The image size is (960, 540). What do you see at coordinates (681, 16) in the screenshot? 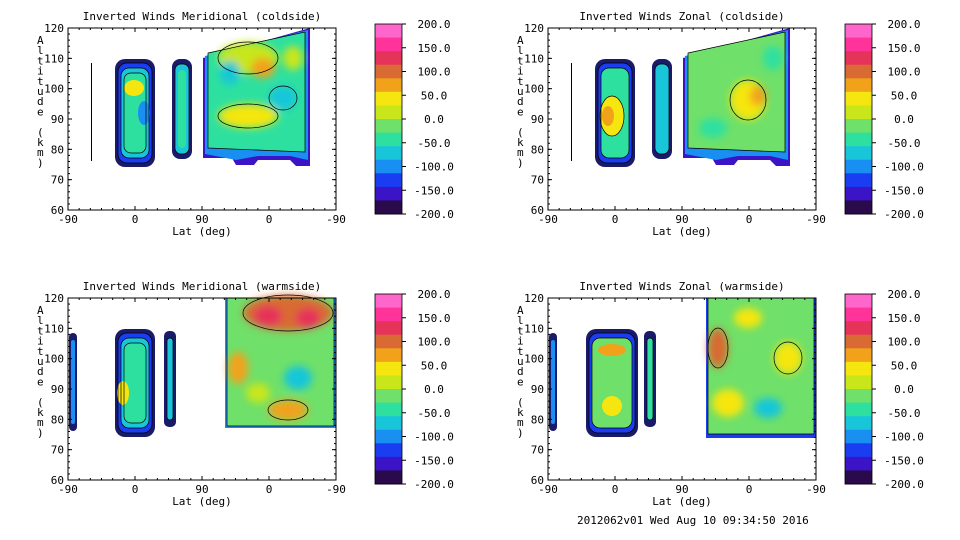
I see `panel-title: Inverted Winds Zonal (coldside)` at bounding box center [681, 16].